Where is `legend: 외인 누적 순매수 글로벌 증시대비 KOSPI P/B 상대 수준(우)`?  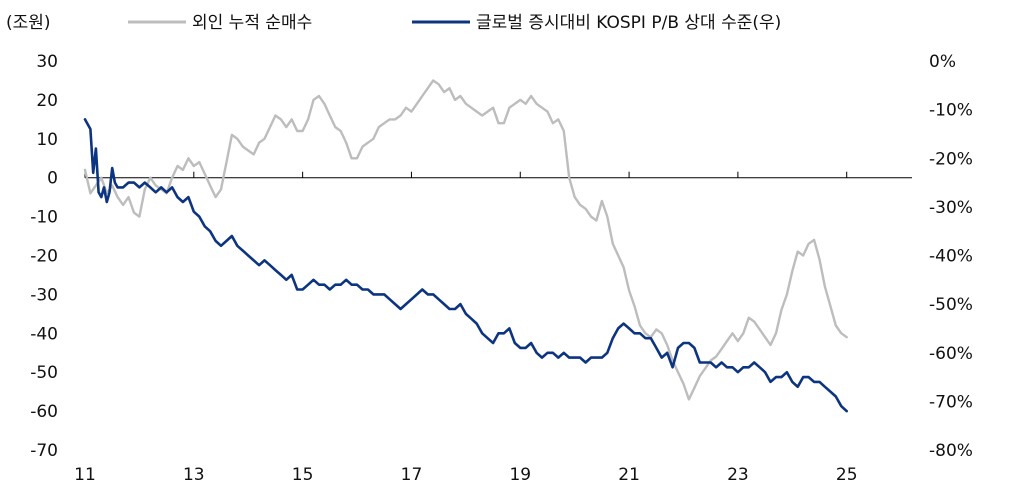
legend: 외인 누적 순매수 글로벌 증시대비 KOSPI P/B 상대 수준(우) is located at coordinates (454, 23).